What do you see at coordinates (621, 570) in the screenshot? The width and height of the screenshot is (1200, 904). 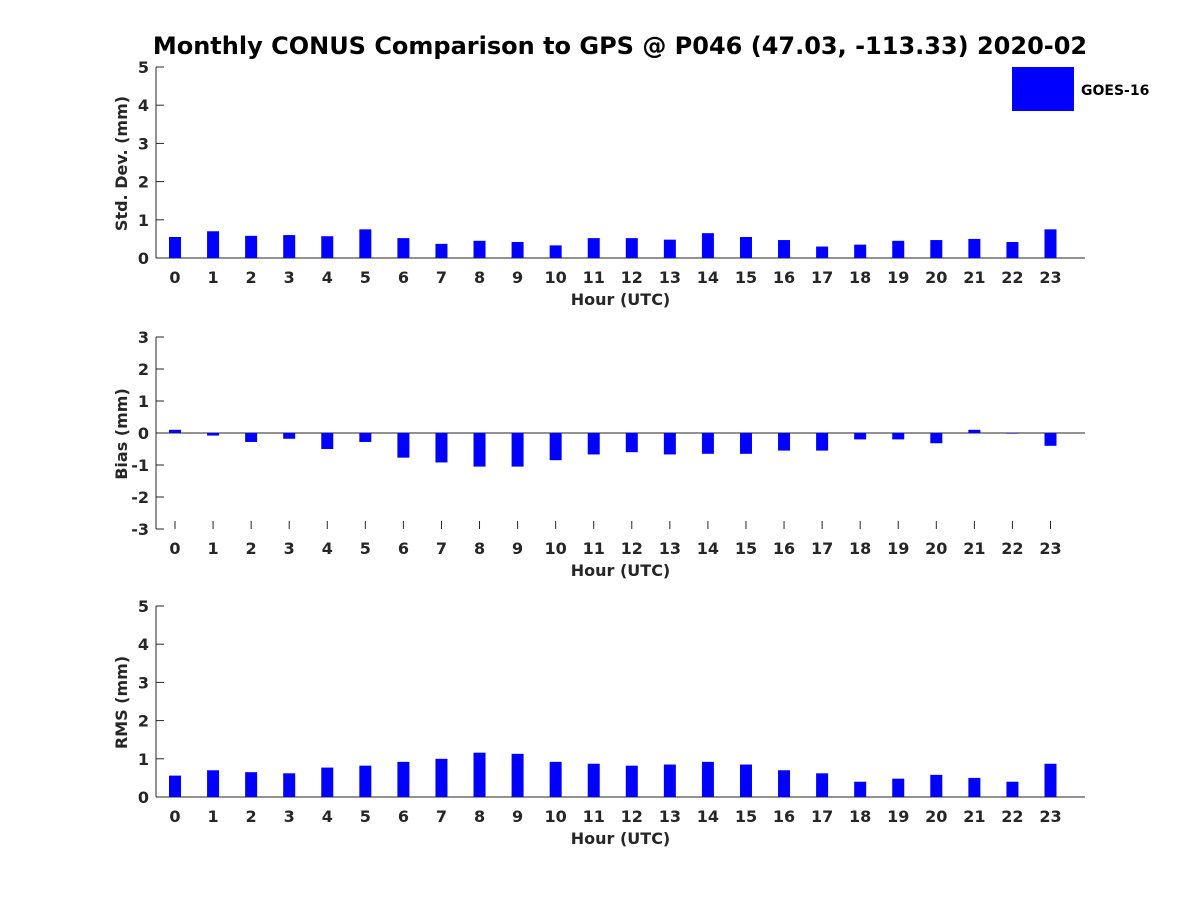 I see `x-axis-label: Hour (UTC)` at bounding box center [621, 570].